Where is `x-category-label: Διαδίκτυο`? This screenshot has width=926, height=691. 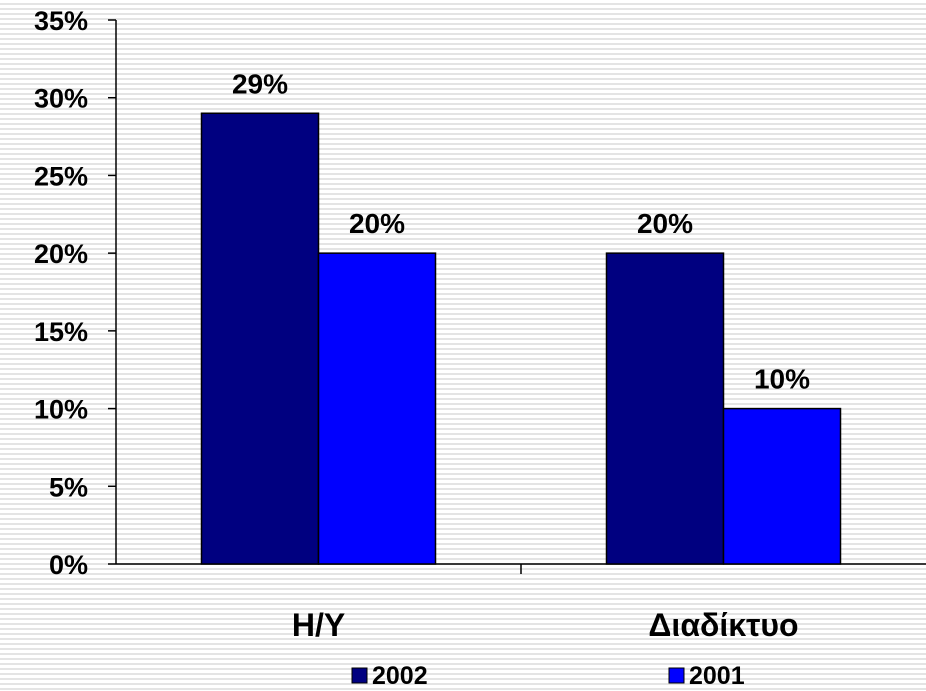 x-category-label: Διαδίκτυο is located at coordinates (723, 625).